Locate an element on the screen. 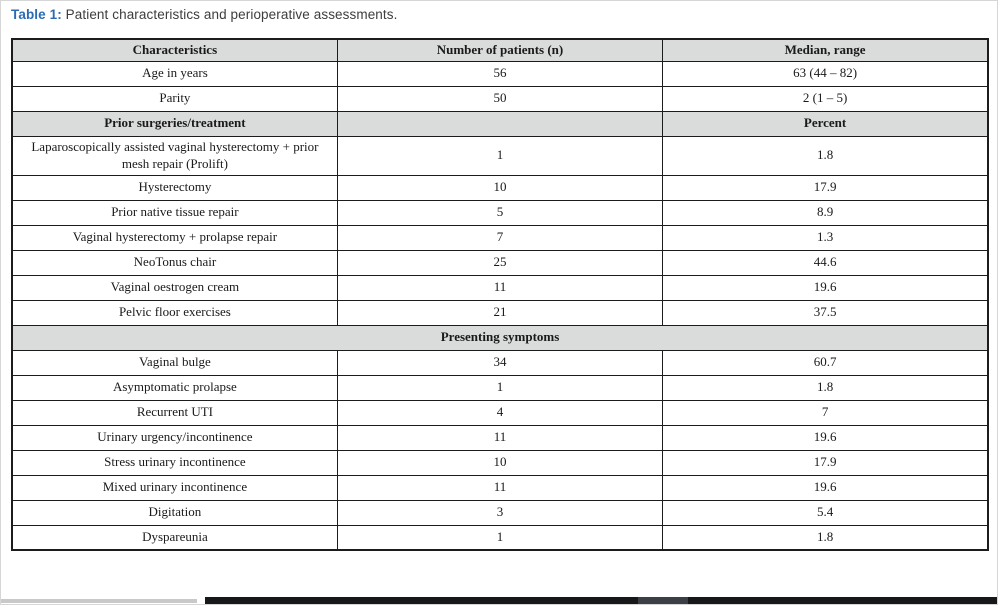 The height and width of the screenshot is (605, 998). table-row: Dyspareunia 1 1.8 is located at coordinates (500, 537).